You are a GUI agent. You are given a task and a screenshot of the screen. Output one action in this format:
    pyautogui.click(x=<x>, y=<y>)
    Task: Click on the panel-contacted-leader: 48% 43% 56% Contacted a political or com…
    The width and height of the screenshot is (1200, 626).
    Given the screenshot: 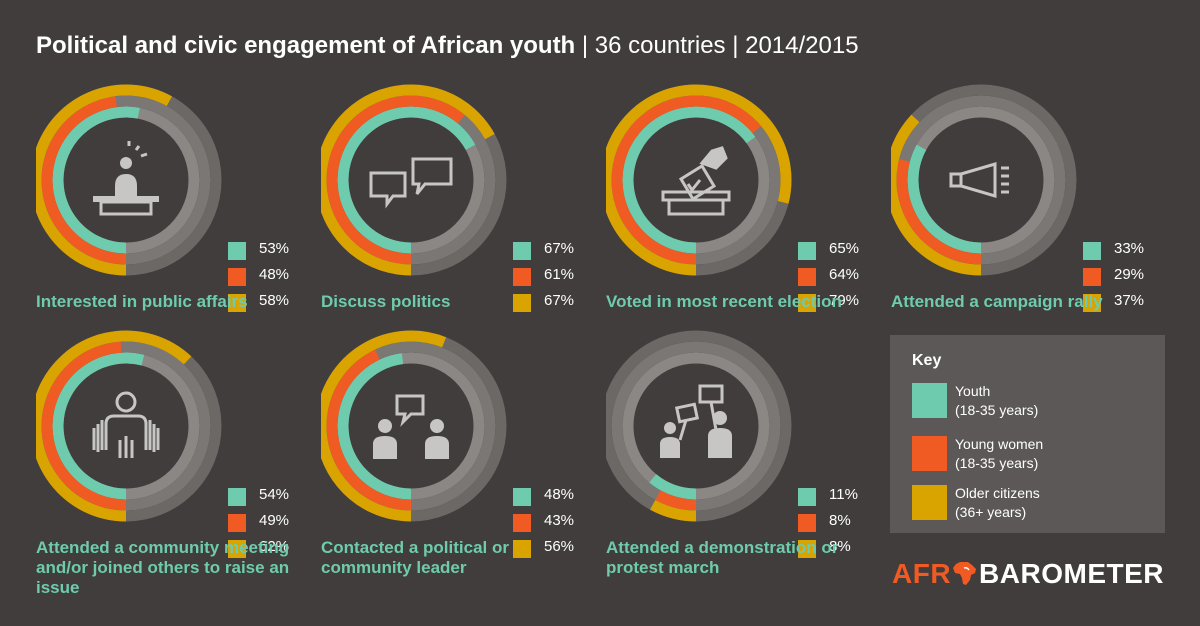 What is the action you would take?
    pyautogui.click(x=461, y=434)
    